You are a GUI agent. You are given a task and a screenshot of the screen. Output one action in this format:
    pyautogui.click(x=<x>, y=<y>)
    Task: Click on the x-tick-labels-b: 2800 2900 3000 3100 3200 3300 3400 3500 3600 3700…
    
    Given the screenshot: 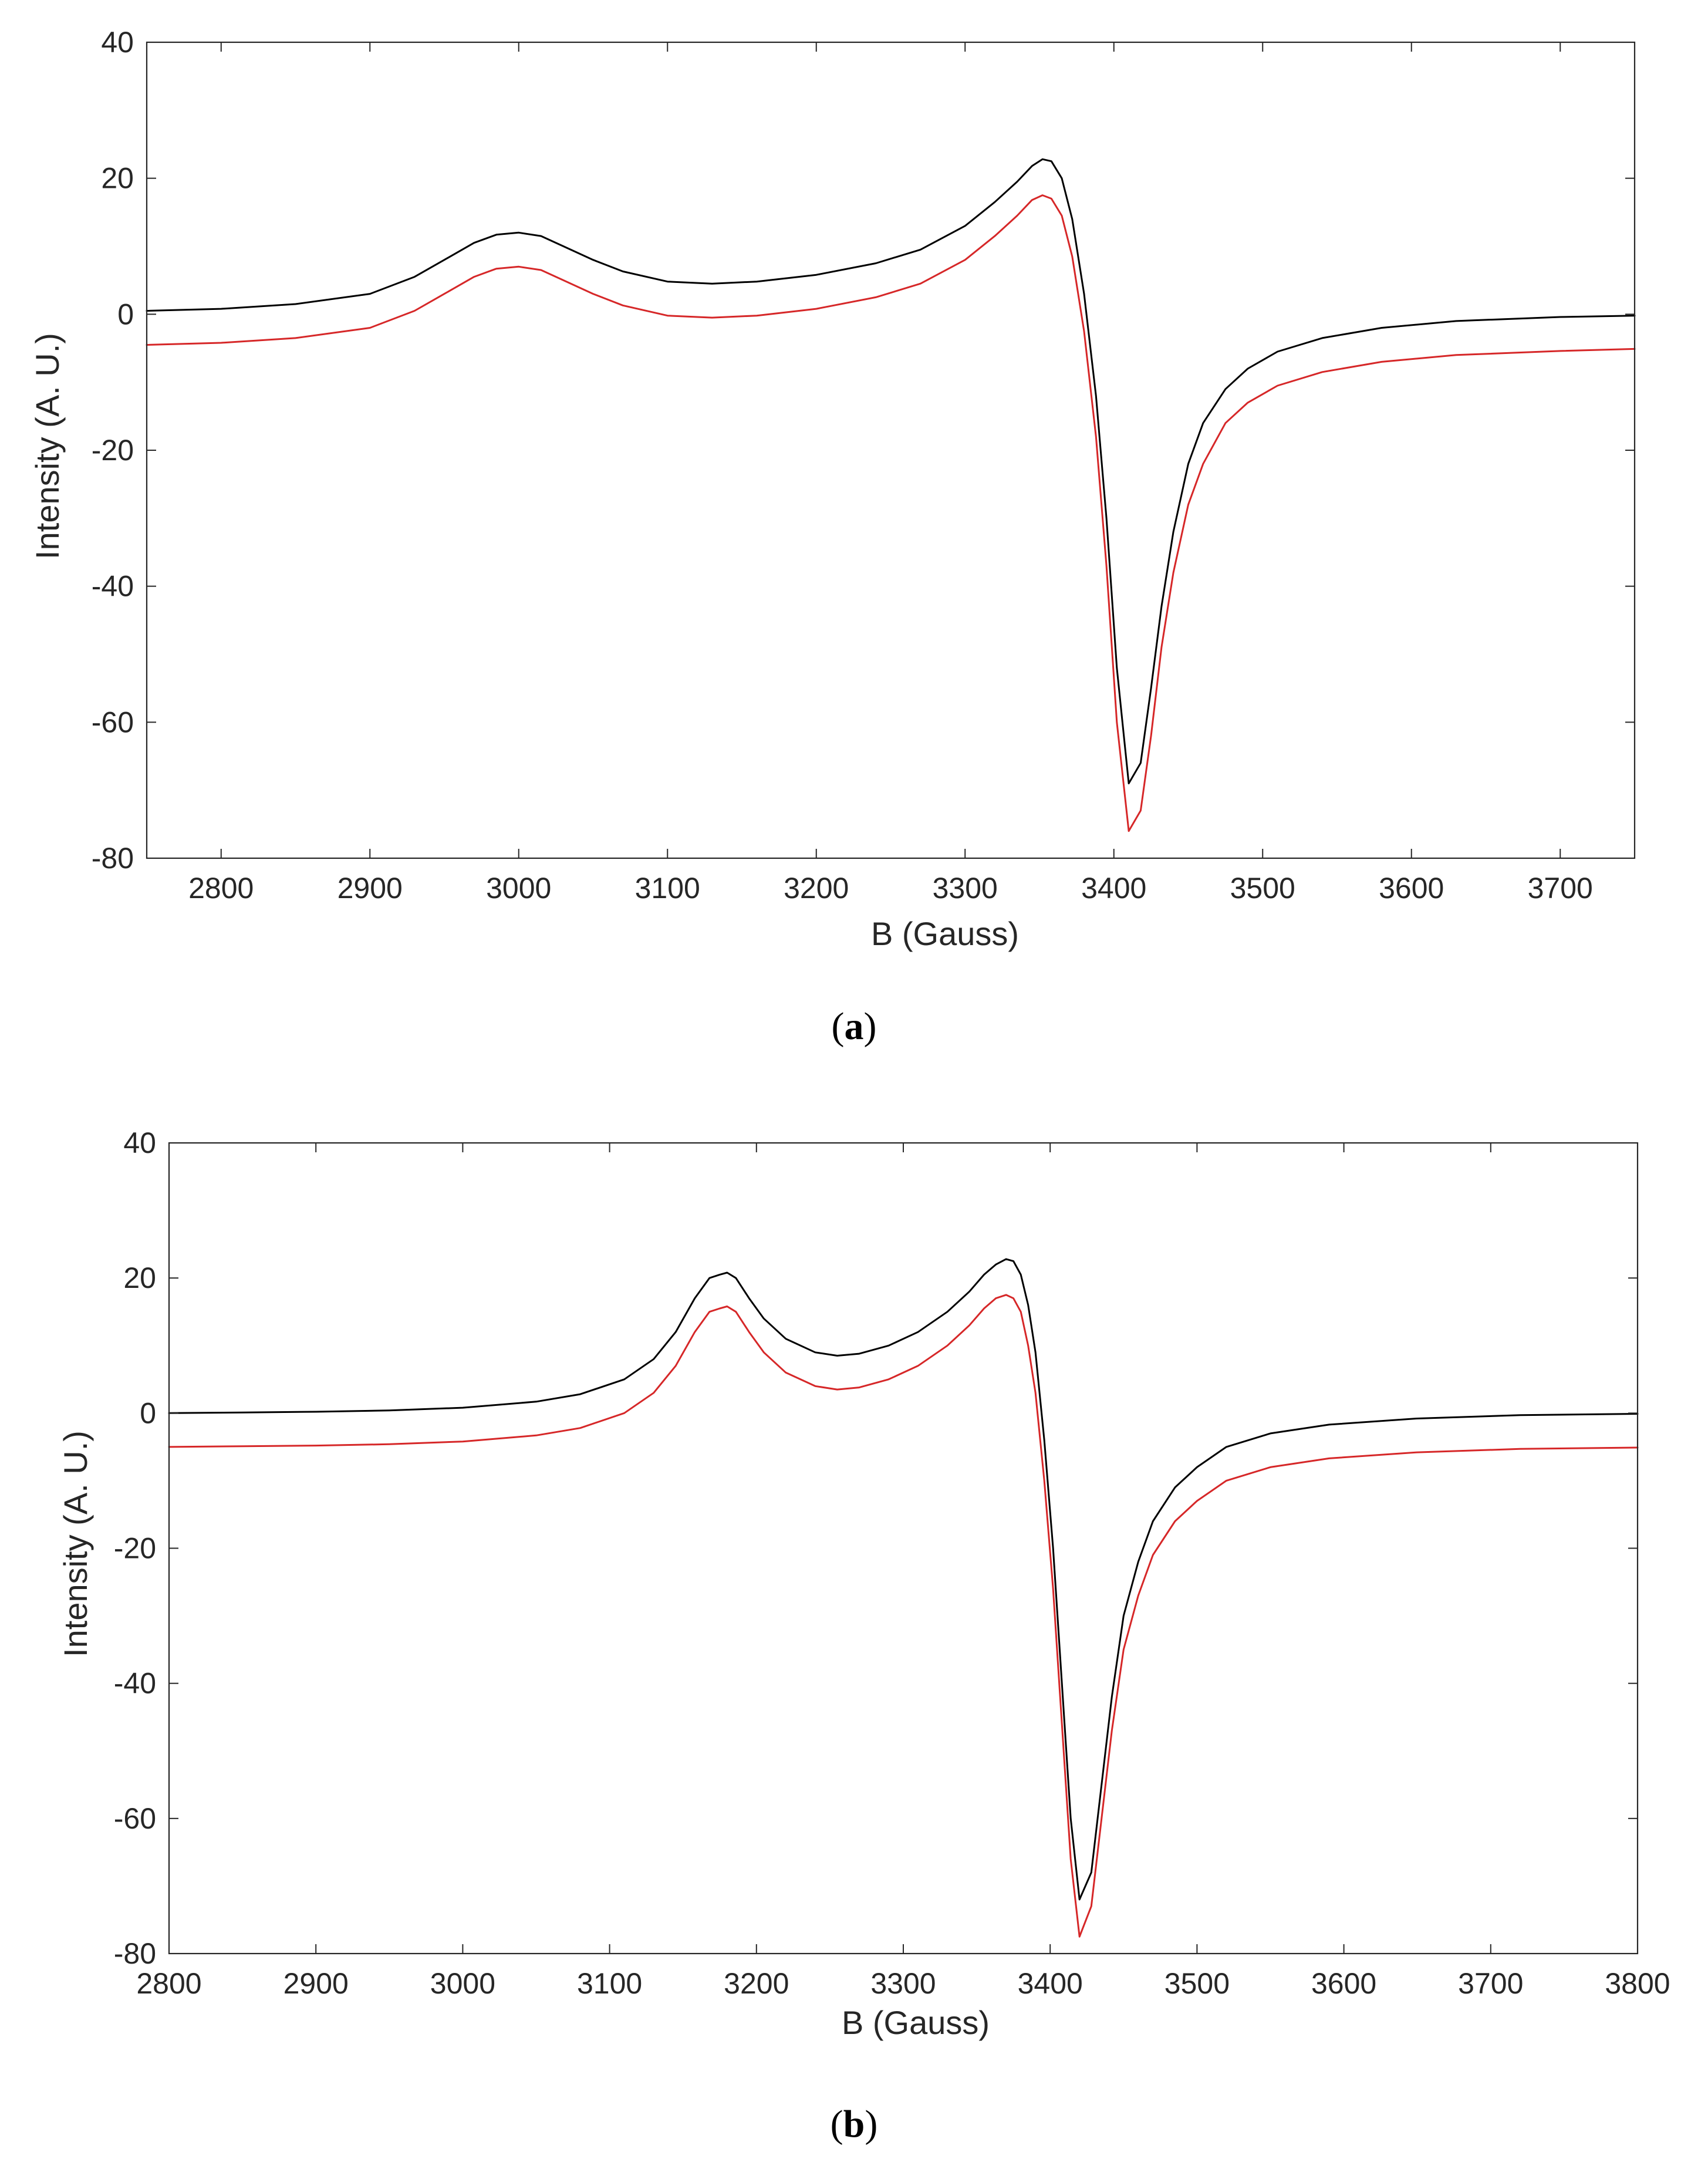 What is the action you would take?
    pyautogui.click(x=903, y=1984)
    